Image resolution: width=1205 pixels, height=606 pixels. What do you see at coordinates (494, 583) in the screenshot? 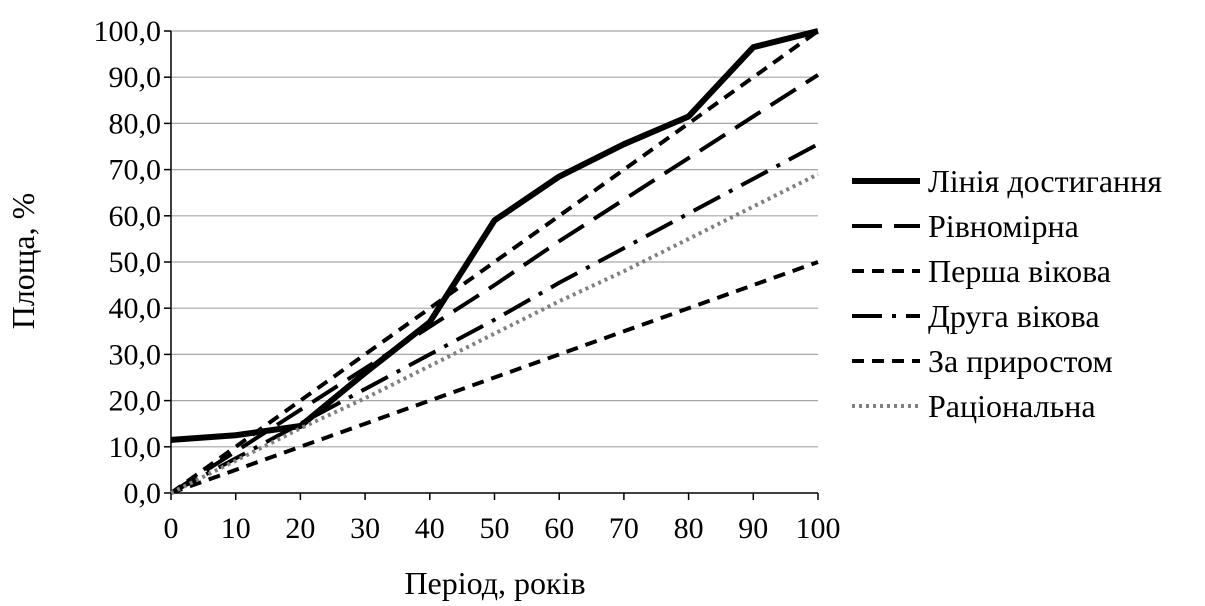
I see `x-axis-title: Період, років` at bounding box center [494, 583].